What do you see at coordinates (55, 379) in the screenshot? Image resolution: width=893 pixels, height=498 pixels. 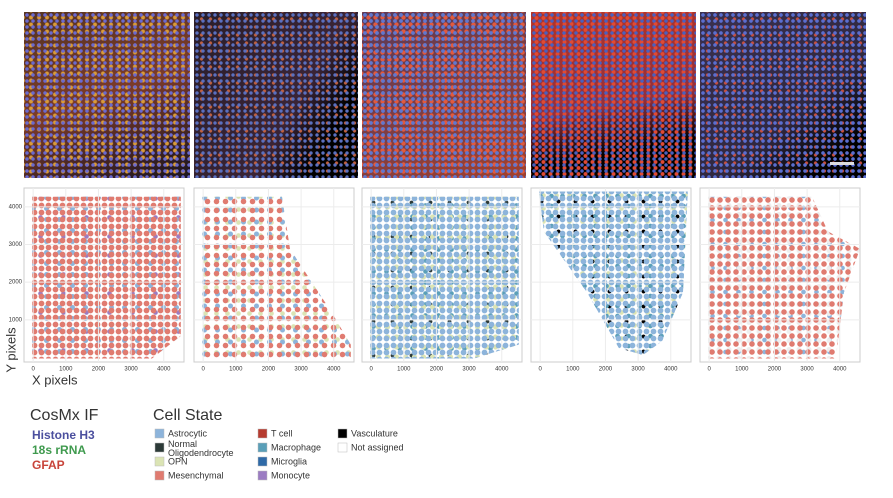 I see `x-axis-label: X pixels` at bounding box center [55, 379].